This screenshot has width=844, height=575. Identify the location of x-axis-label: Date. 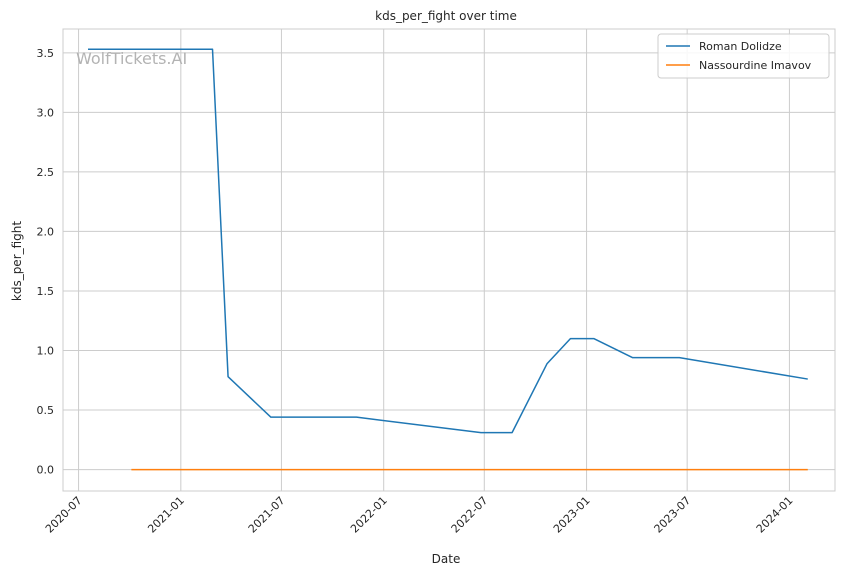
(446, 559).